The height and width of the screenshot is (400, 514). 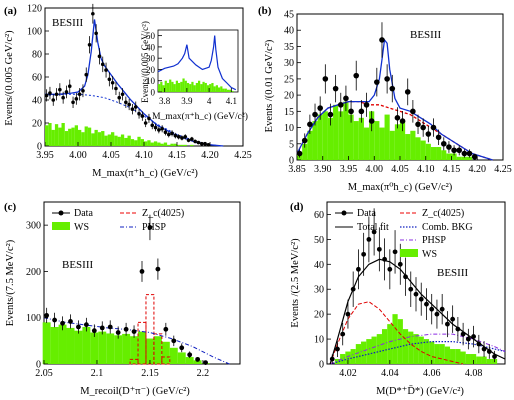 What do you see at coordinates (323, 169) in the screenshot?
I see `x-tick-label: 3.90` at bounding box center [323, 169].